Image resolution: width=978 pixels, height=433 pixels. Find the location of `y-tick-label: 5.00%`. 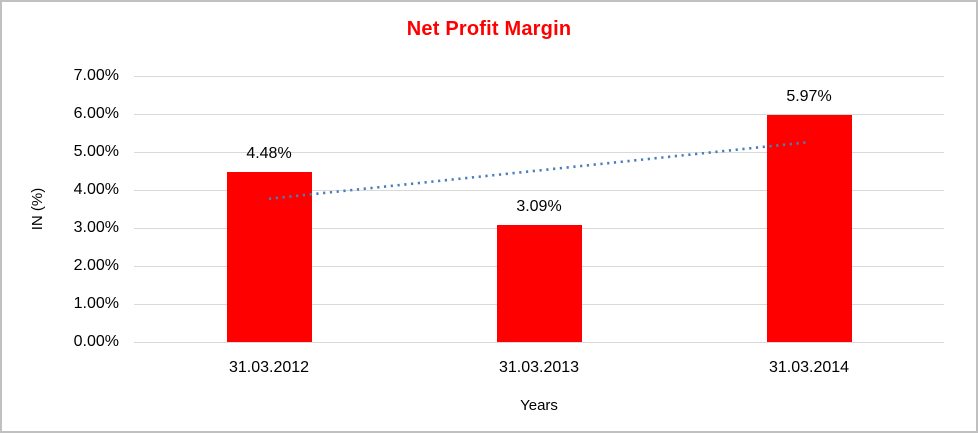

y-tick-label: 5.00% is located at coordinates (96, 151).